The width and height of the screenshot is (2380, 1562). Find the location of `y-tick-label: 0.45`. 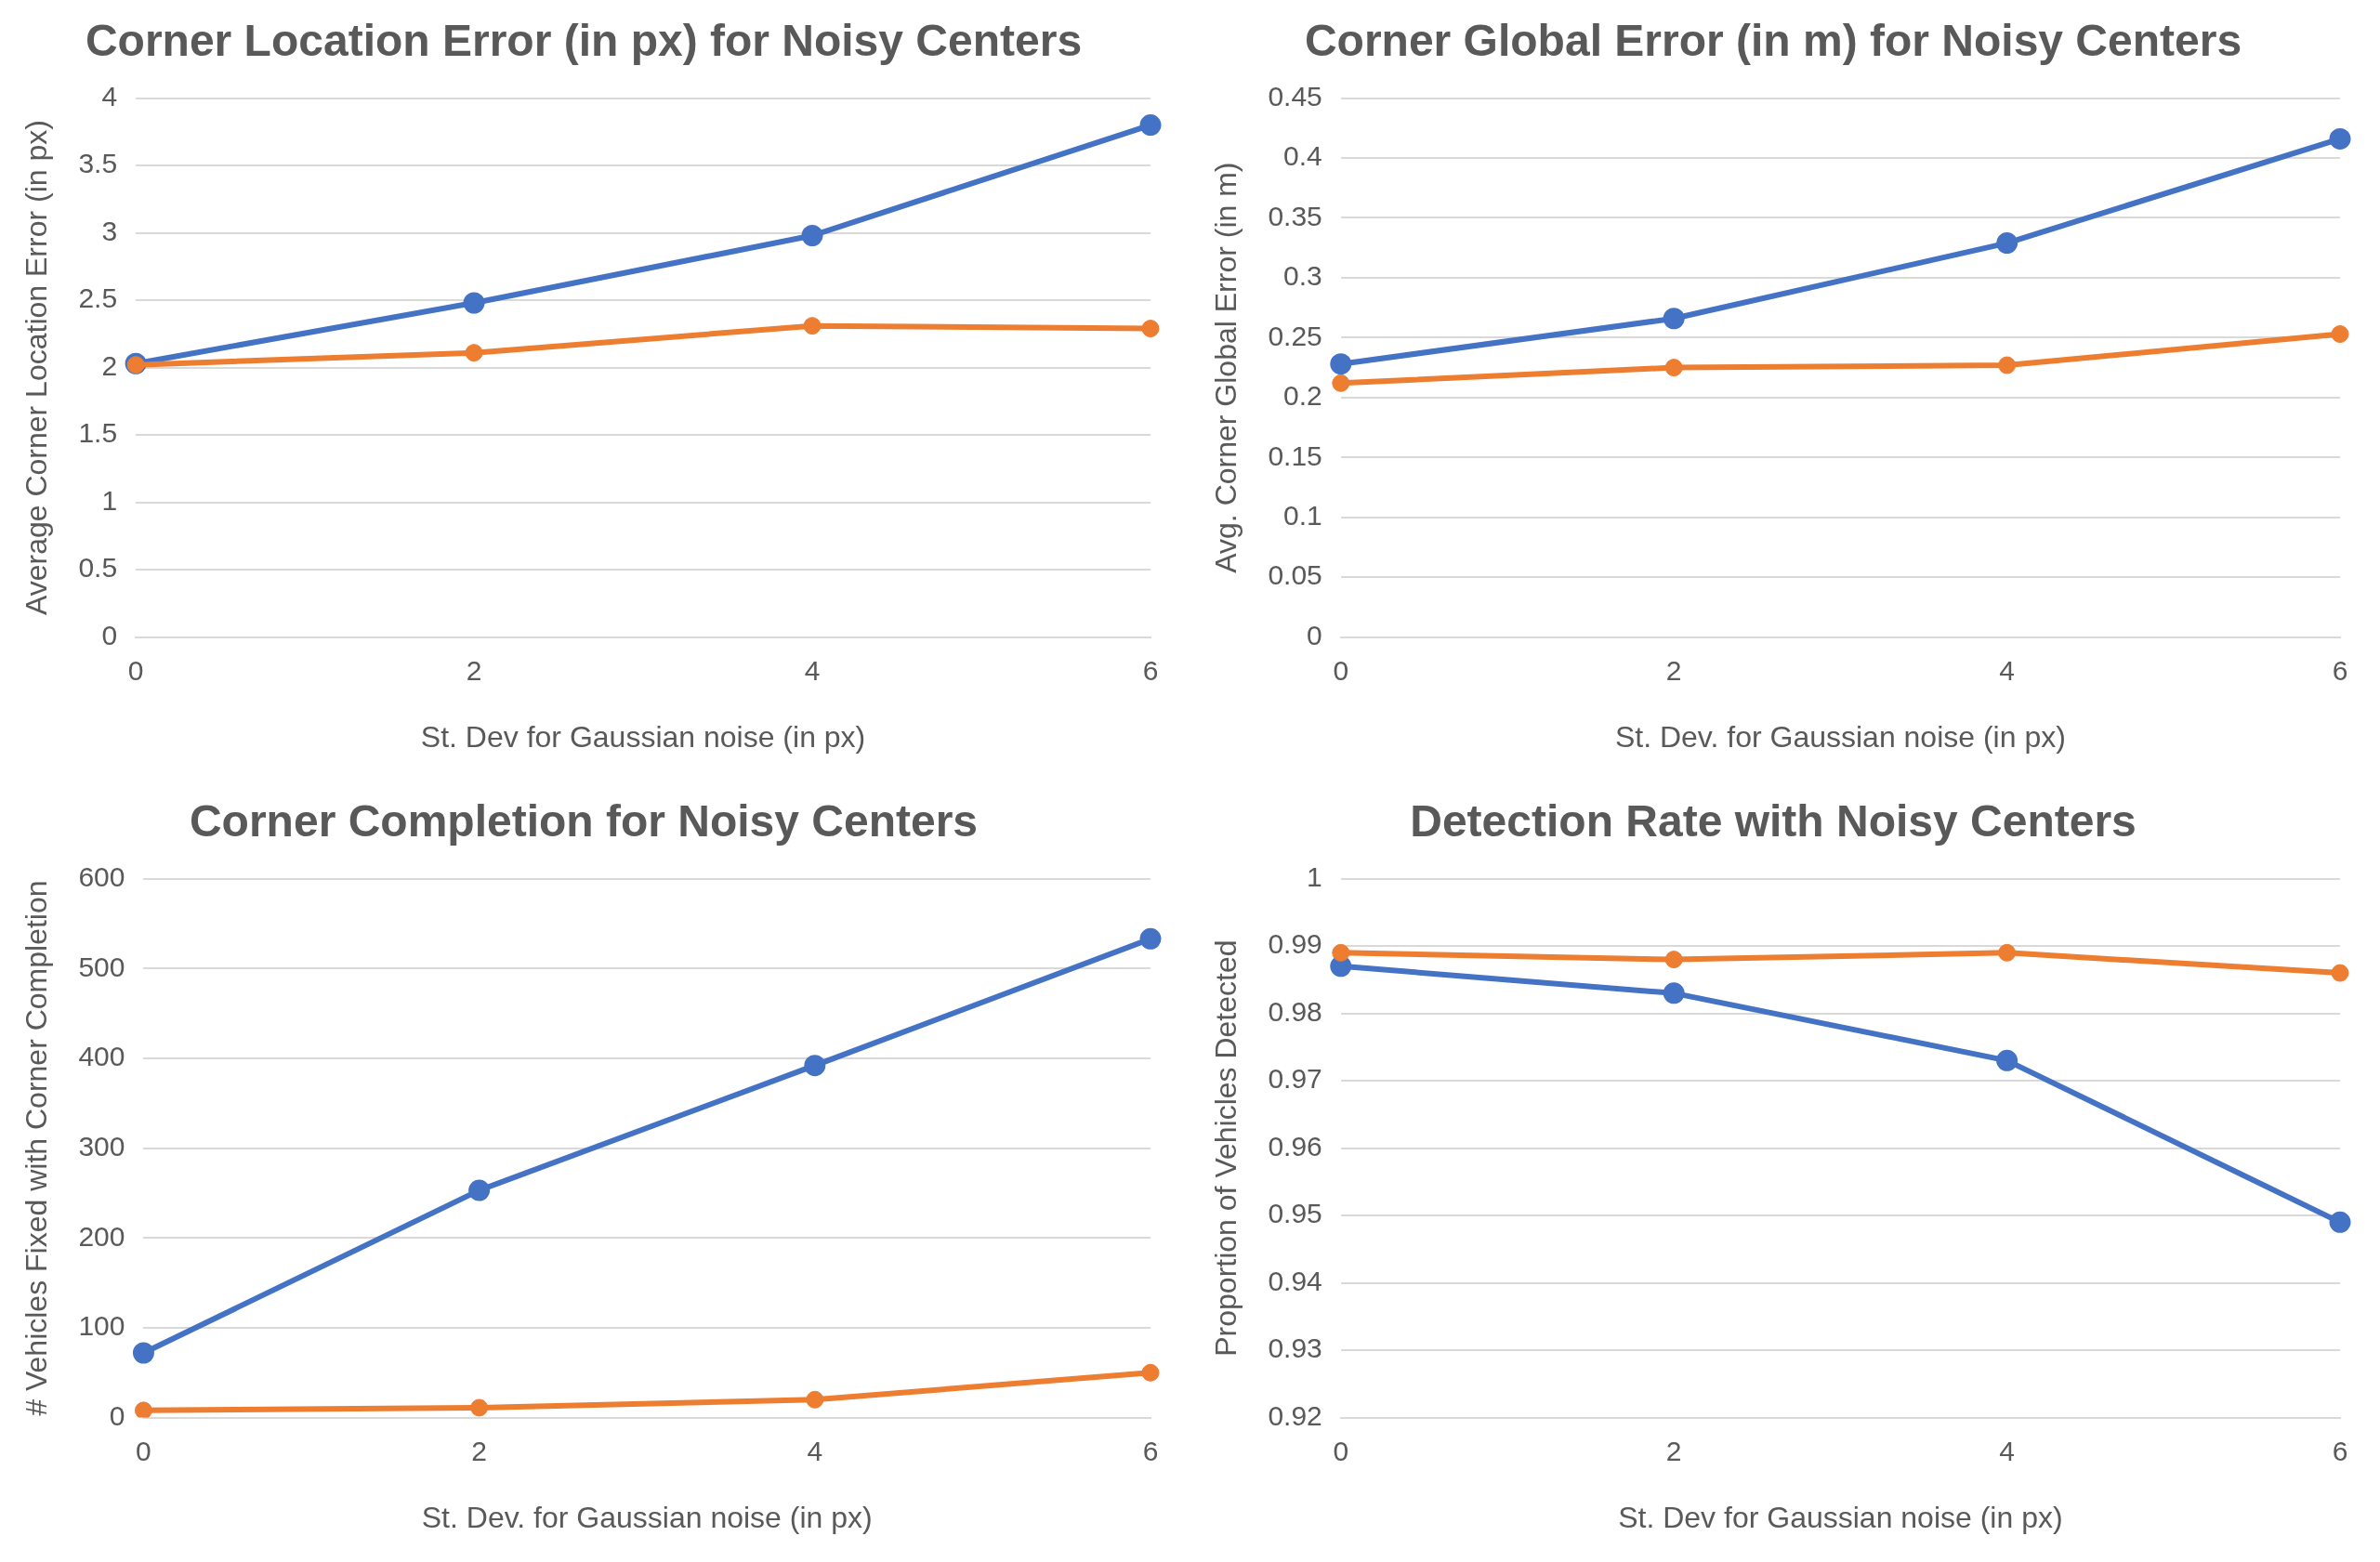

y-tick-label: 0.45 is located at coordinates (1295, 96).